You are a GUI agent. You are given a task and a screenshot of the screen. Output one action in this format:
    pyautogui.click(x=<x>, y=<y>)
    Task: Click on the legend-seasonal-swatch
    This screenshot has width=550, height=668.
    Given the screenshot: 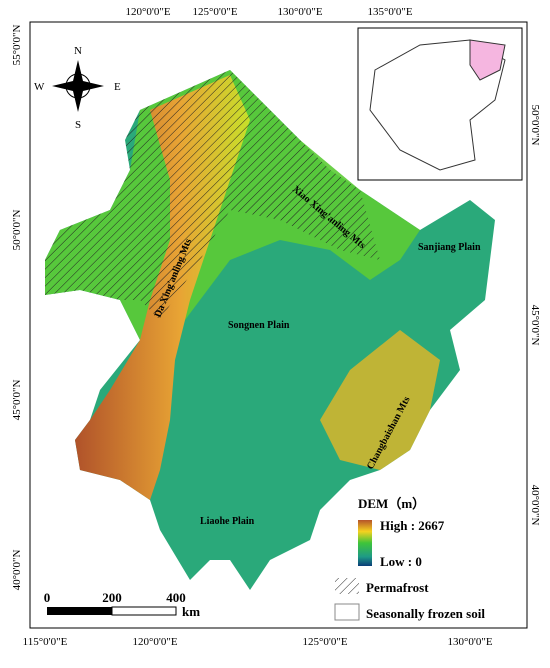 What is the action you would take?
    pyautogui.click(x=347, y=612)
    